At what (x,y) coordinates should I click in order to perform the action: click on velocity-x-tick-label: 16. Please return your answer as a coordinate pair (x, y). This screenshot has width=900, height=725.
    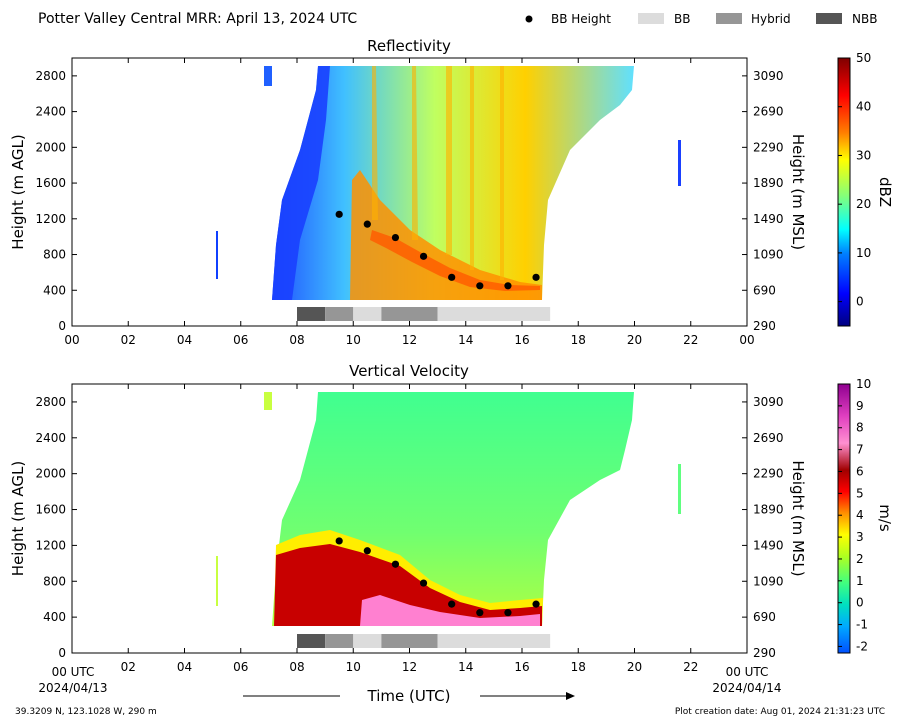
    Looking at the image, I should click on (521, 667).